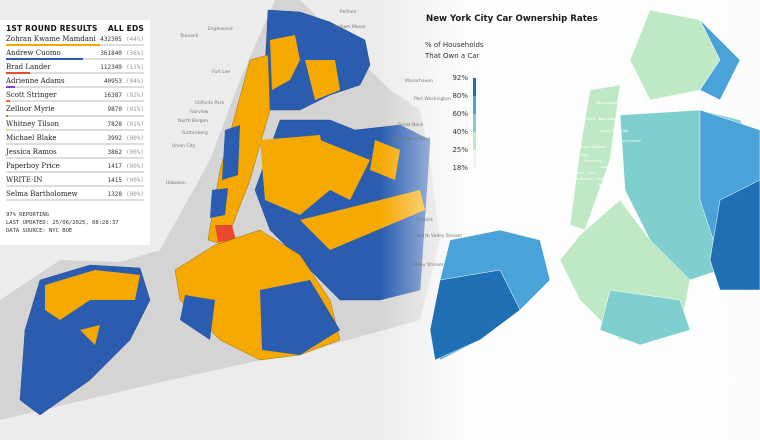  I want to click on candidate-row: Whitney Tilson 7828 (01%), so click(75, 125).